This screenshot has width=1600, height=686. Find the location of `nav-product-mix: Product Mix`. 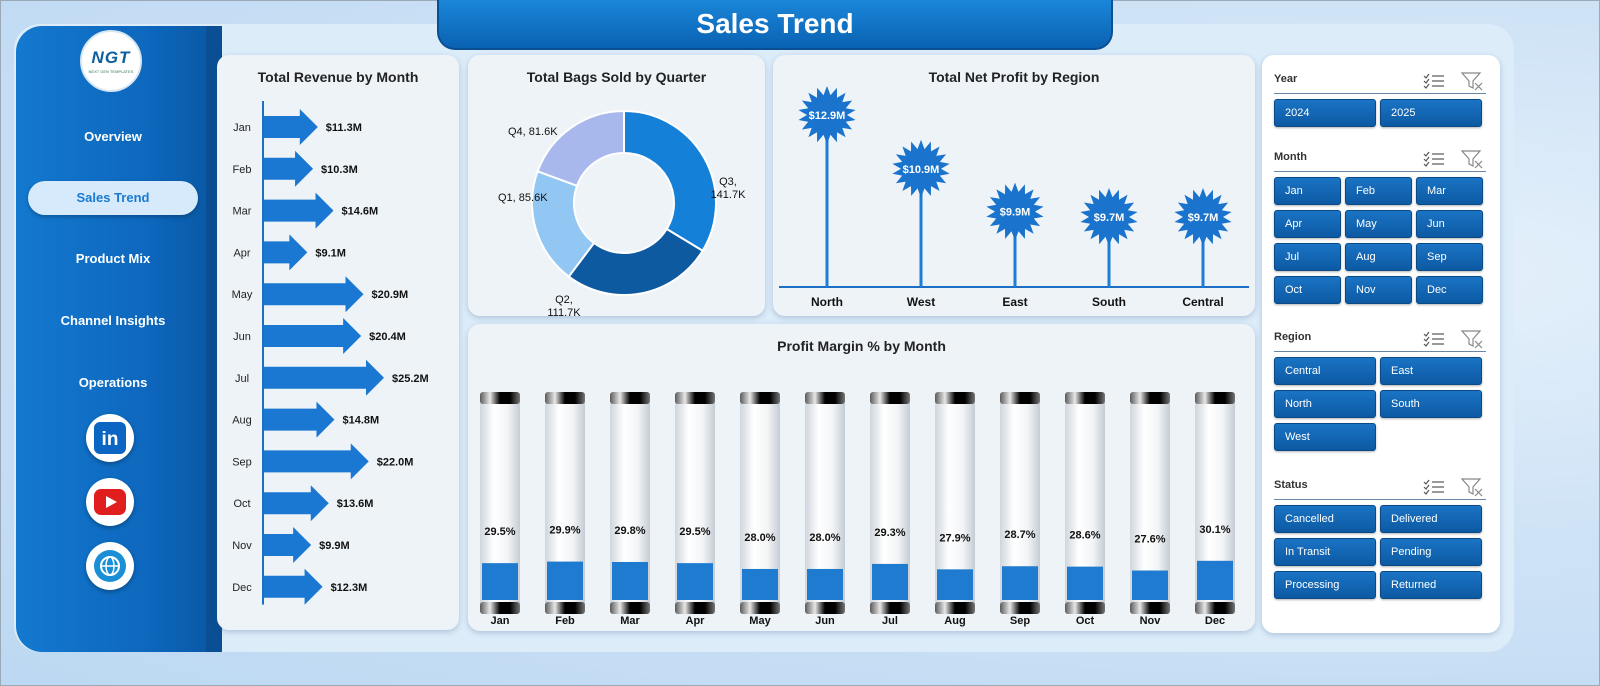

nav-product-mix: Product Mix is located at coordinates (113, 258).